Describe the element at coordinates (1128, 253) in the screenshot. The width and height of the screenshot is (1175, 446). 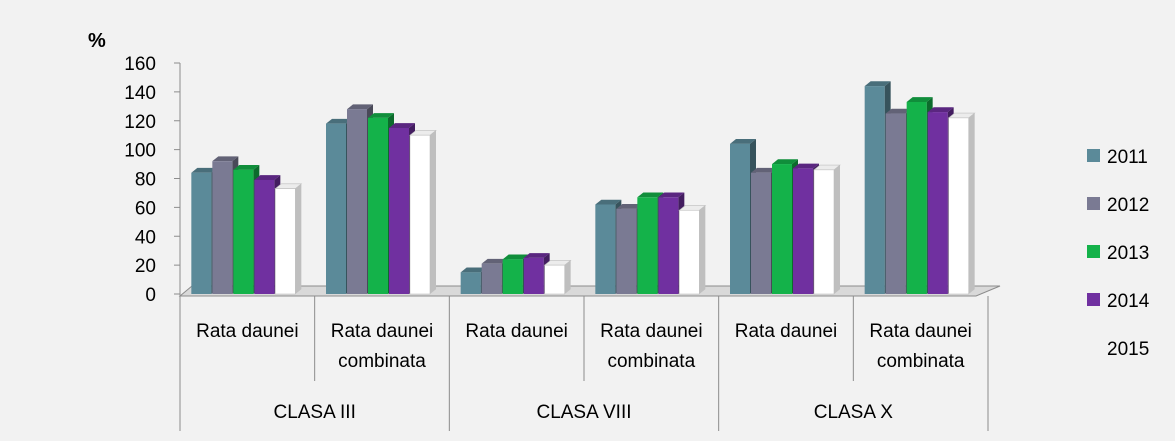
I see `legend-label: 2013` at that location.